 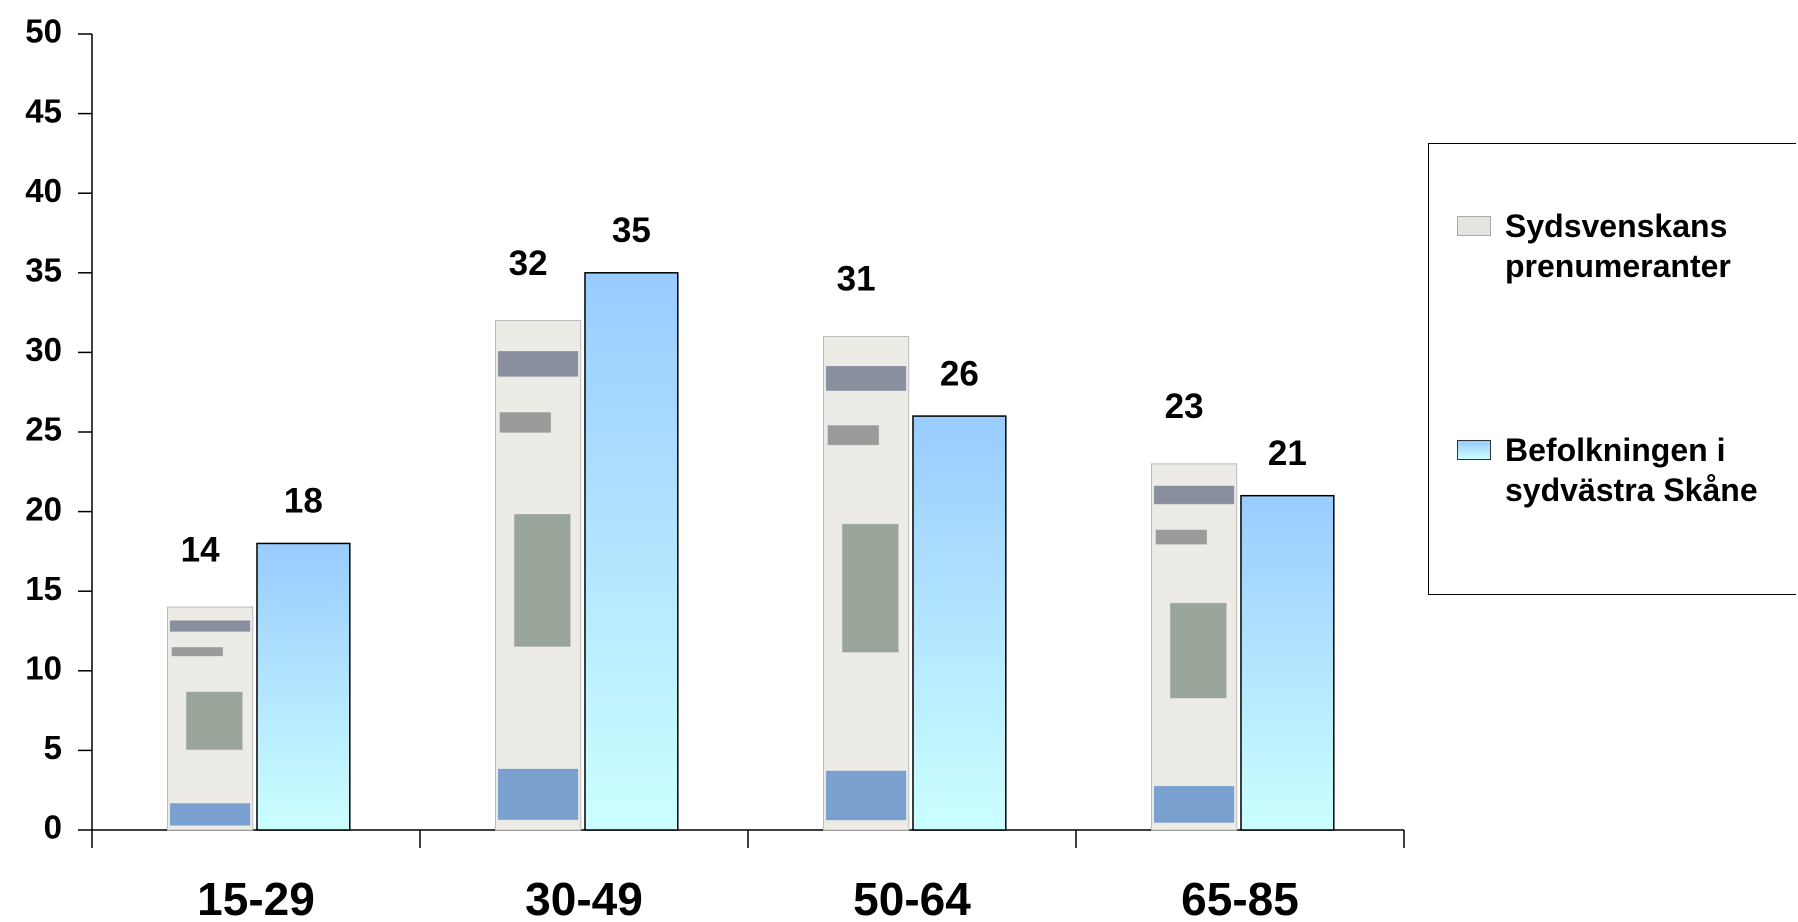 I want to click on data-label: 31, so click(x=856, y=279).